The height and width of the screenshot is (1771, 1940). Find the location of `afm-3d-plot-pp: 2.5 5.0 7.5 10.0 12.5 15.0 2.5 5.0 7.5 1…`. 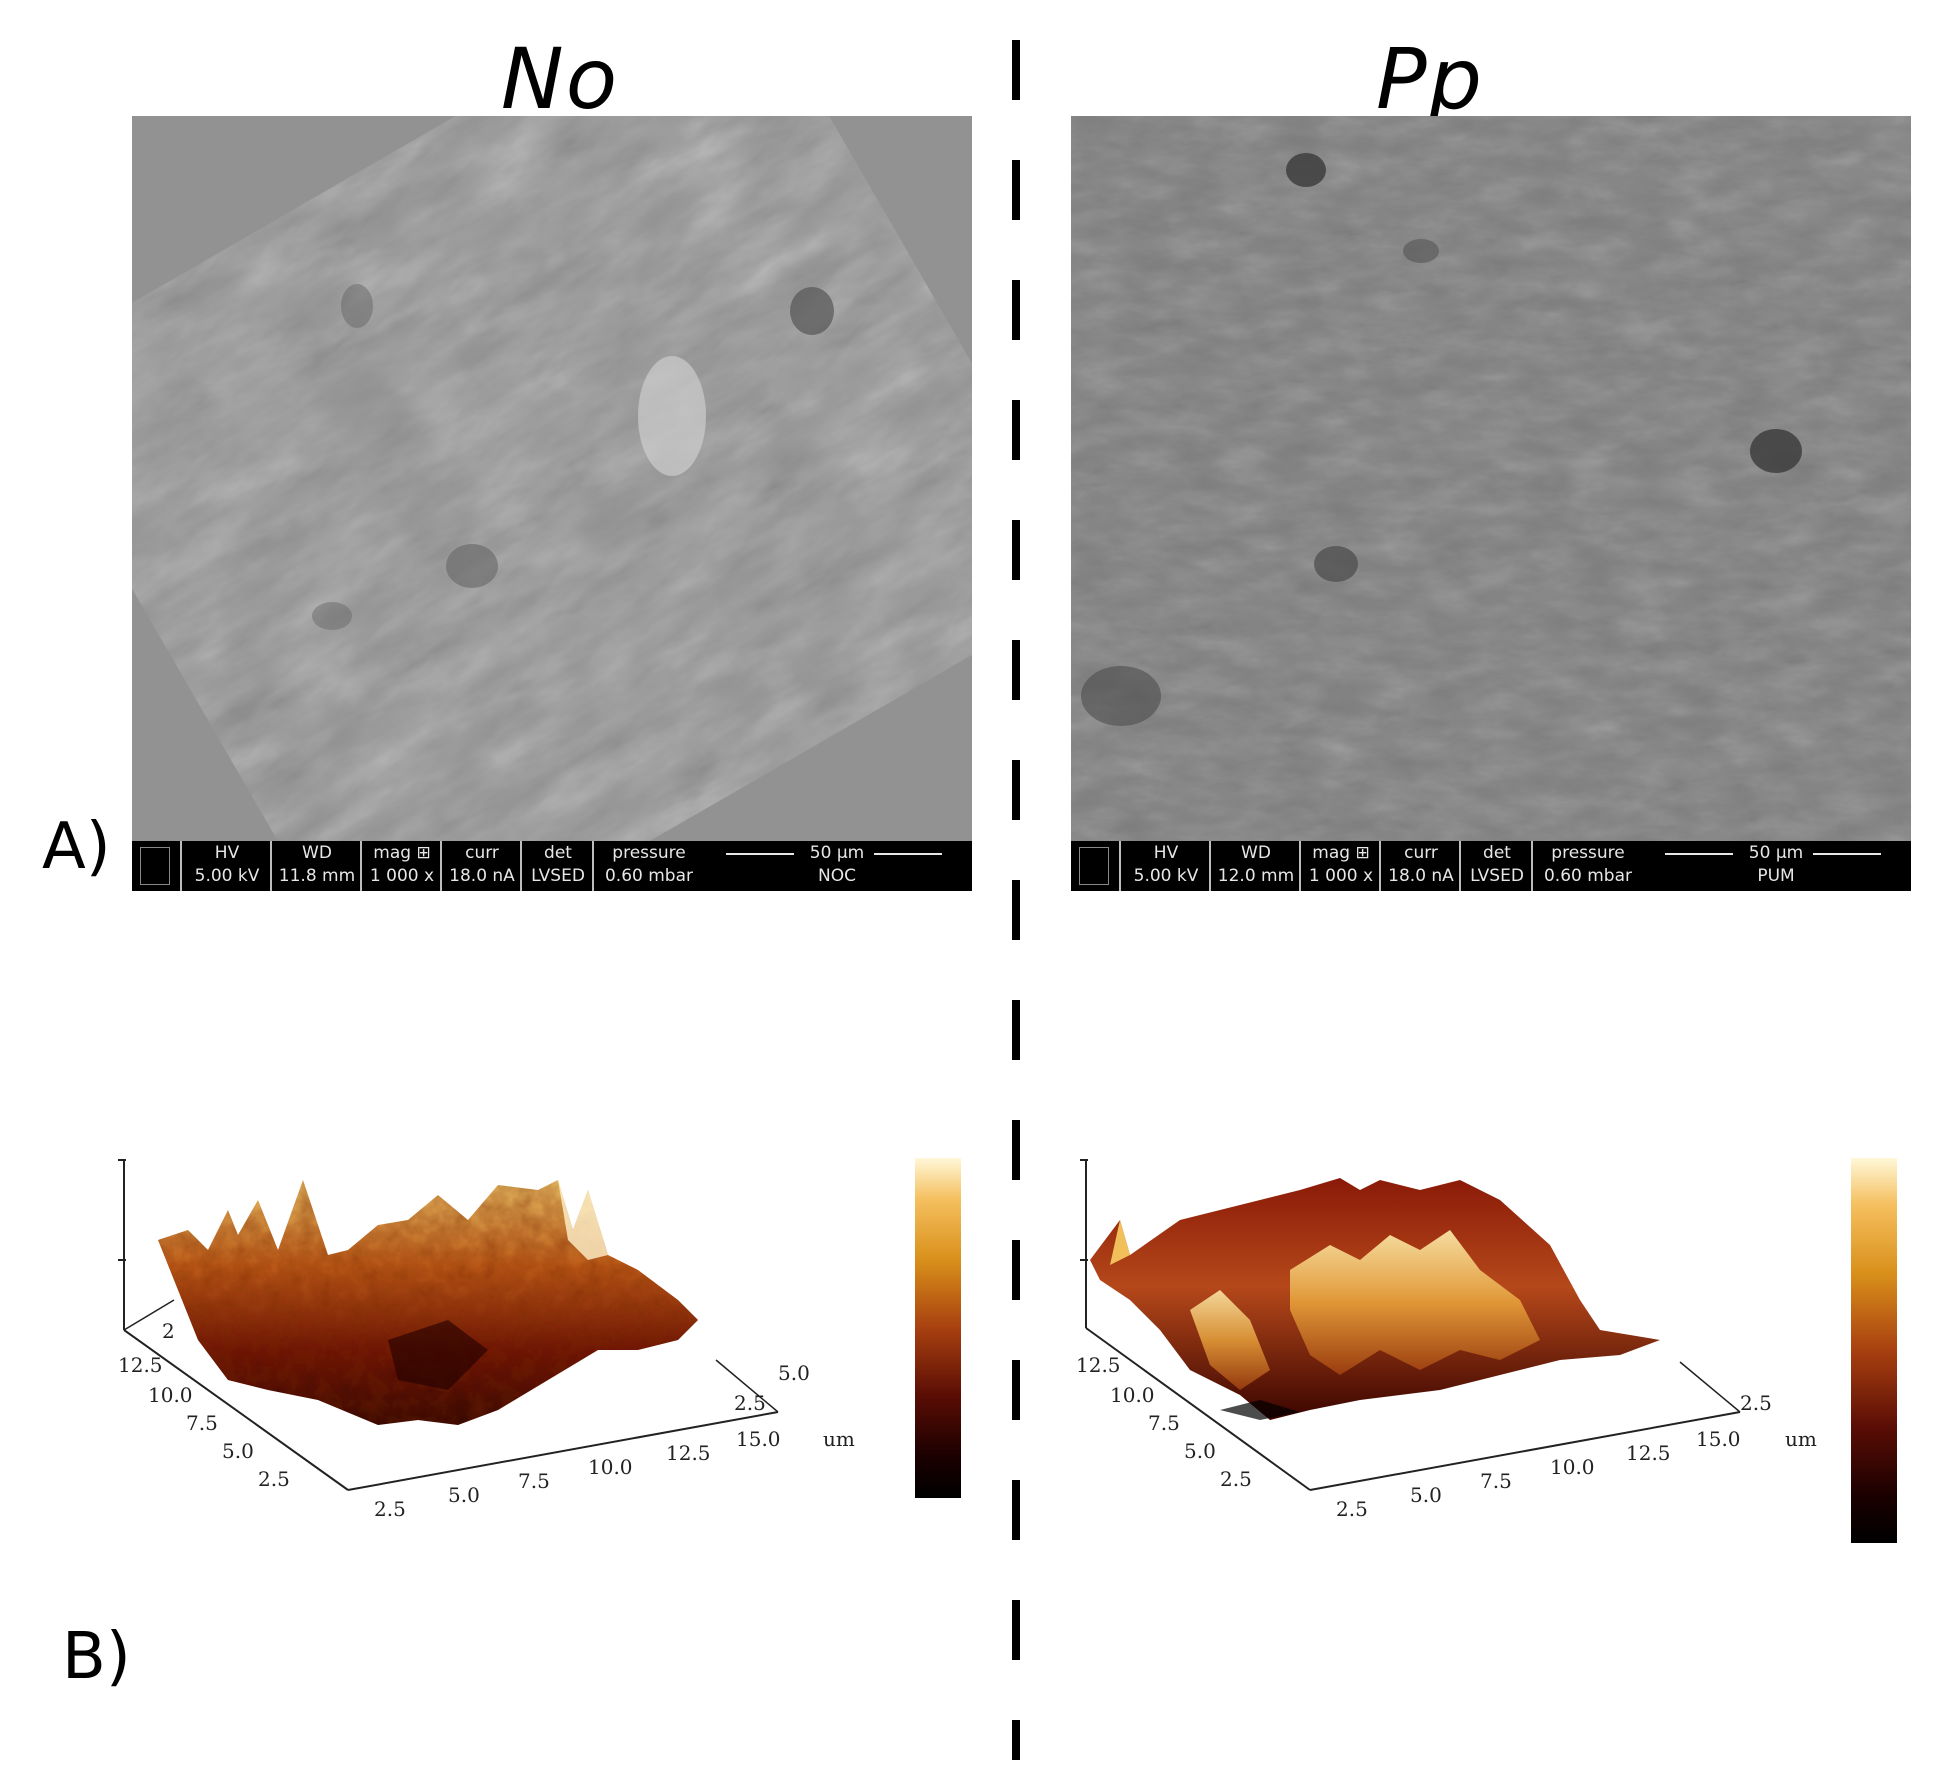

afm-3d-plot-pp: 2.5 5.0 7.5 10.0 12.5 15.0 2.5 5.0 7.5 1… is located at coordinates (1446, 1340).